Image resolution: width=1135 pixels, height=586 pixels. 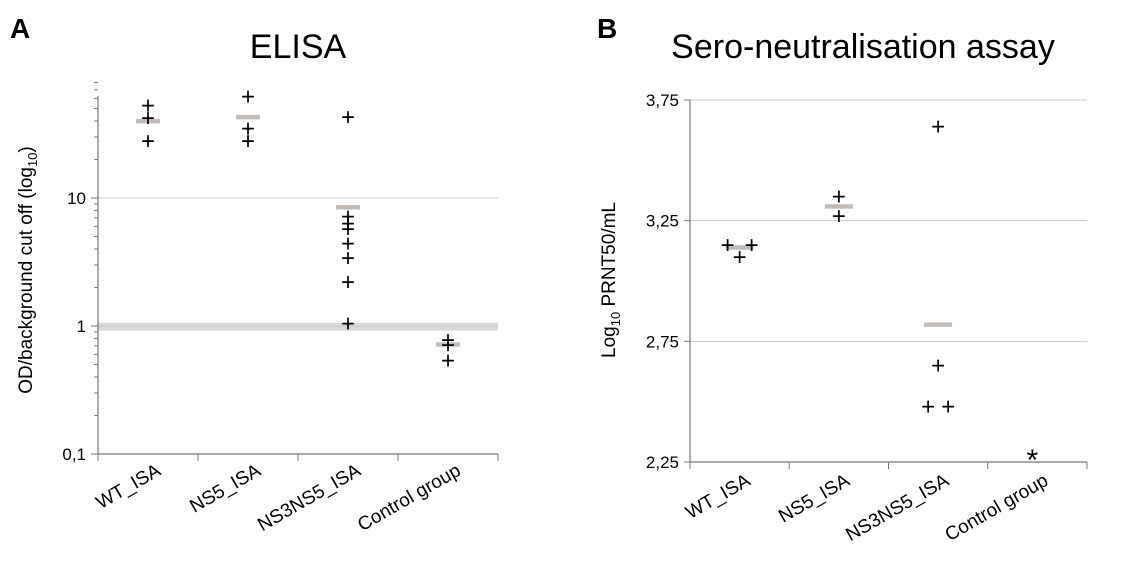 I want to click on panel-b-y-tick-label: 3,75, so click(x=662, y=100).